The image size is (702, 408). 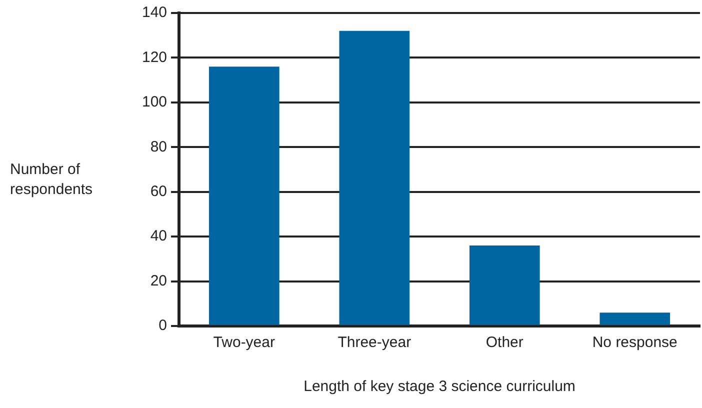 I want to click on y-tick-label: 20, so click(x=159, y=281).